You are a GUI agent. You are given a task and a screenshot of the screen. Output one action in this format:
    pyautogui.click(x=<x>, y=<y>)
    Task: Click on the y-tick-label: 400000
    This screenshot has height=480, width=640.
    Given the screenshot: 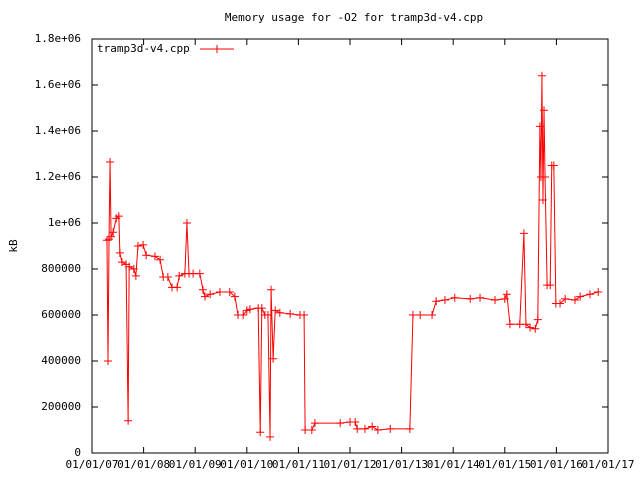 What is the action you would take?
    pyautogui.click(x=61, y=360)
    